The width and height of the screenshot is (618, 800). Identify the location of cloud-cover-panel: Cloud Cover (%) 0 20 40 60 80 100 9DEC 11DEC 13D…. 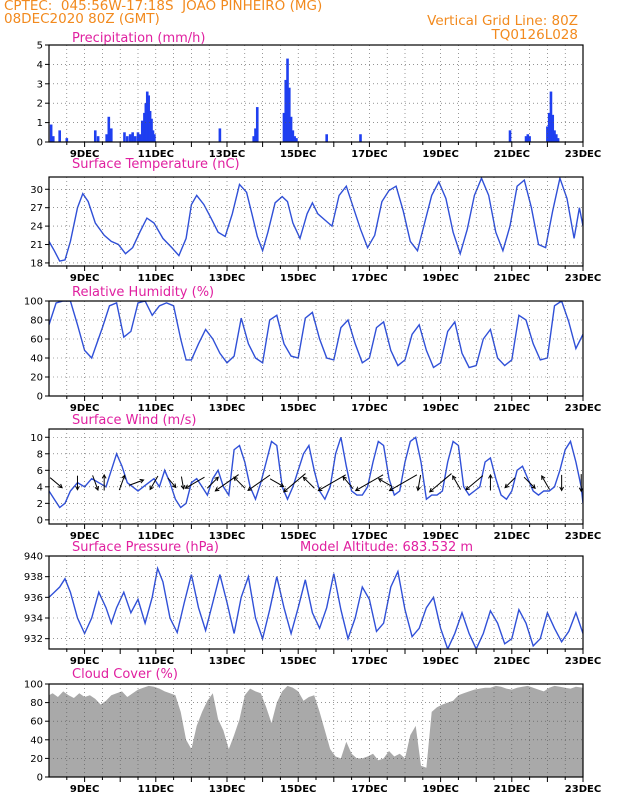
(312, 731).